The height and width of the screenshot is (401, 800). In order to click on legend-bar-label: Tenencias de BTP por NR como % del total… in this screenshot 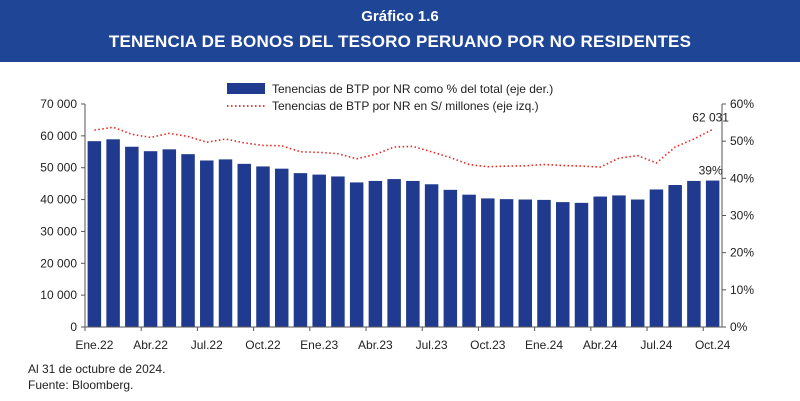, I will do `click(412, 89)`.